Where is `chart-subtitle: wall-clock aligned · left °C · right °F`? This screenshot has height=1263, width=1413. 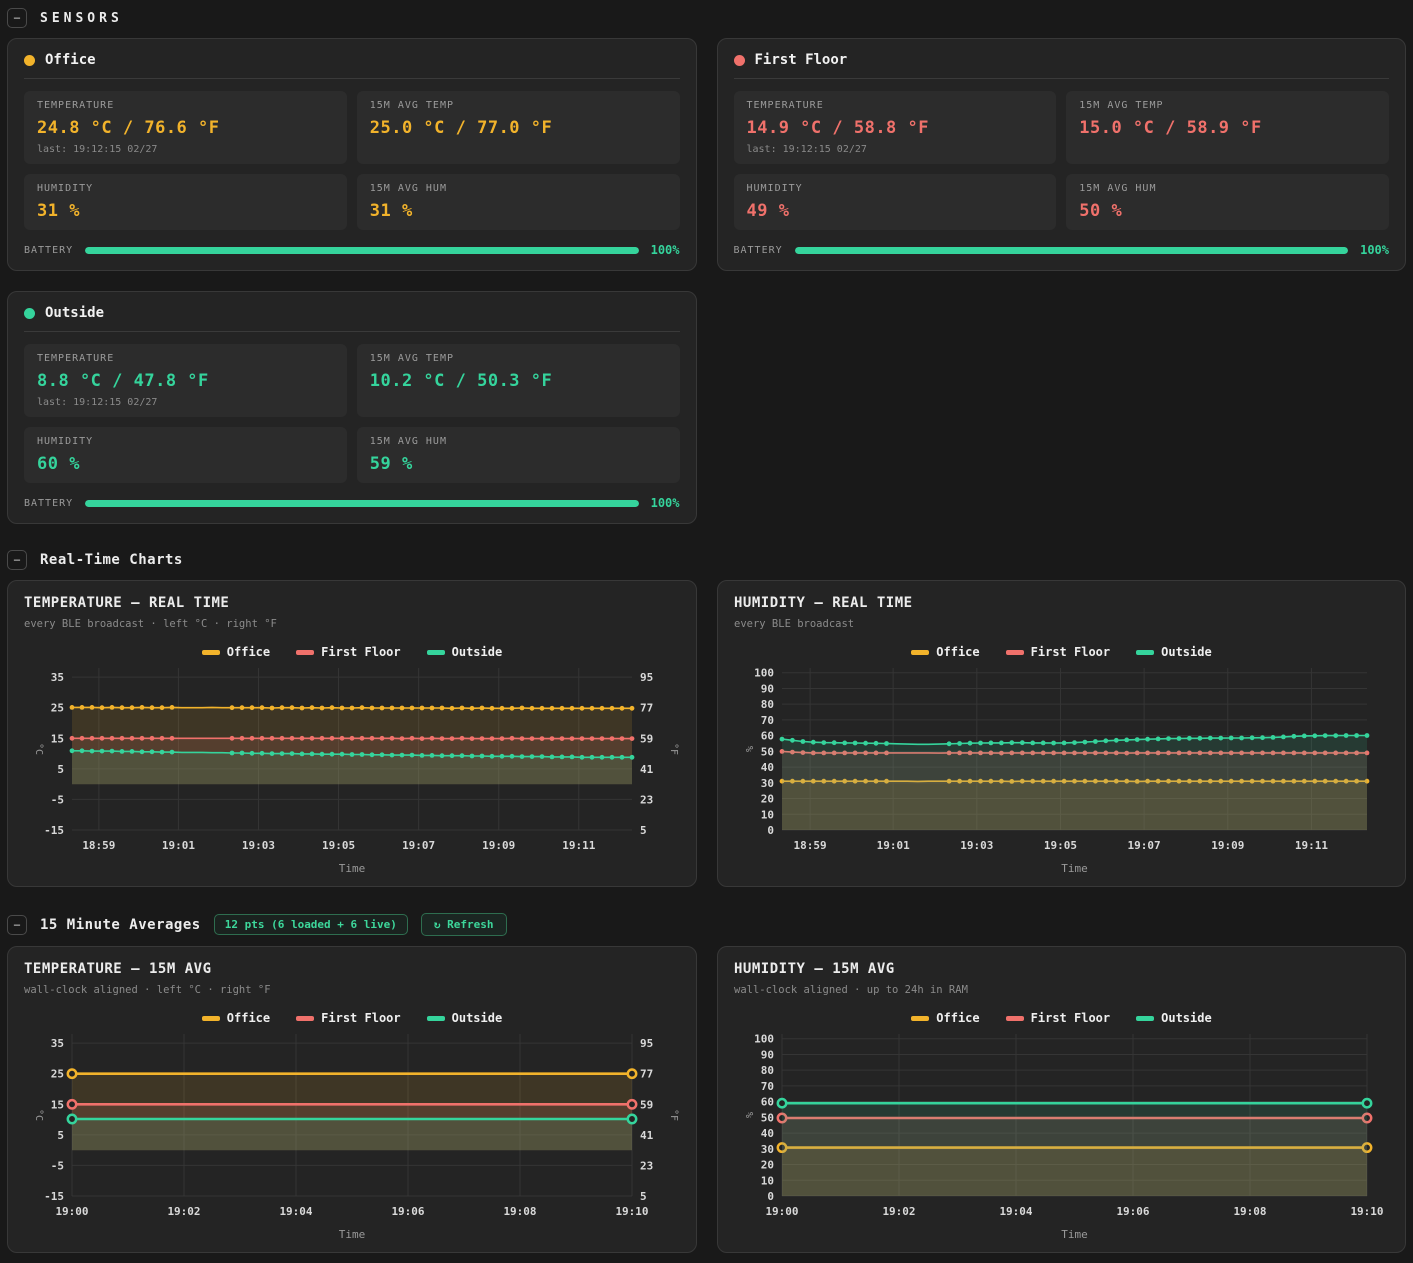
chart-subtitle: wall-clock aligned · left °C · right °F is located at coordinates (147, 990).